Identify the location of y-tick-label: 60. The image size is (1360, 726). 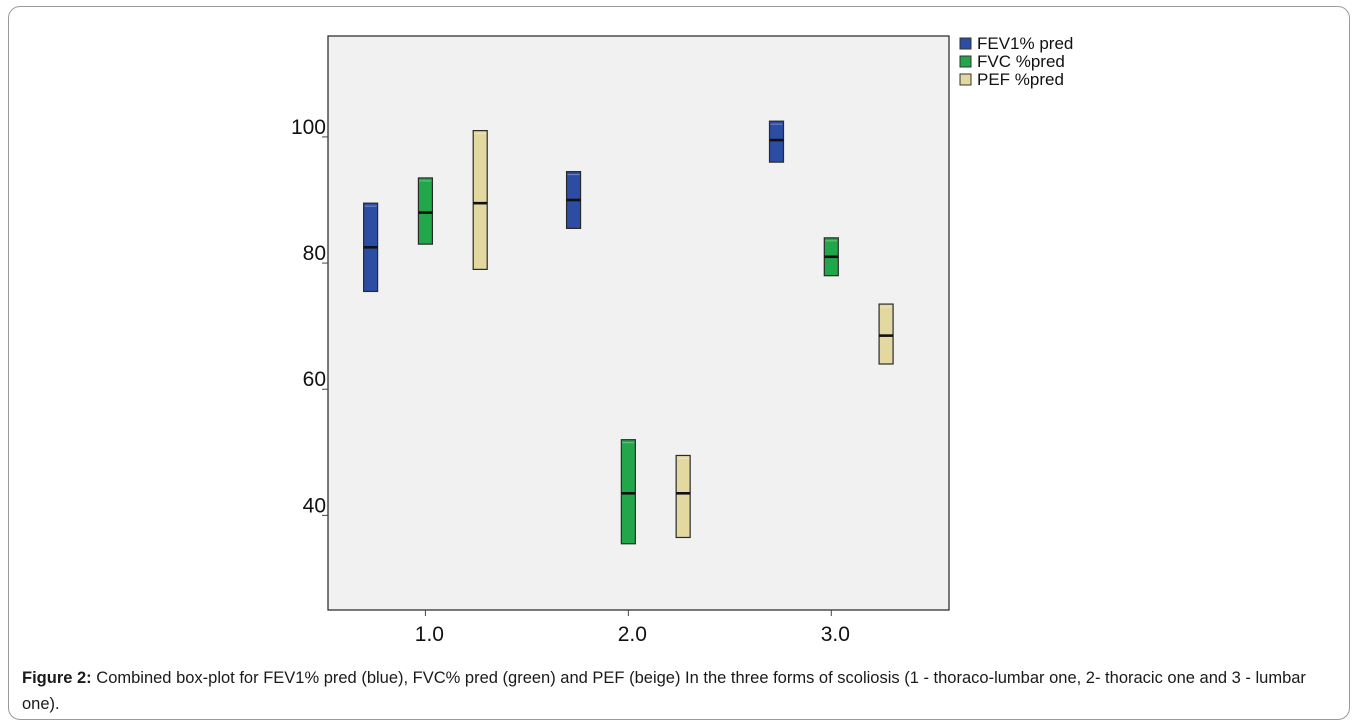
(314, 379).